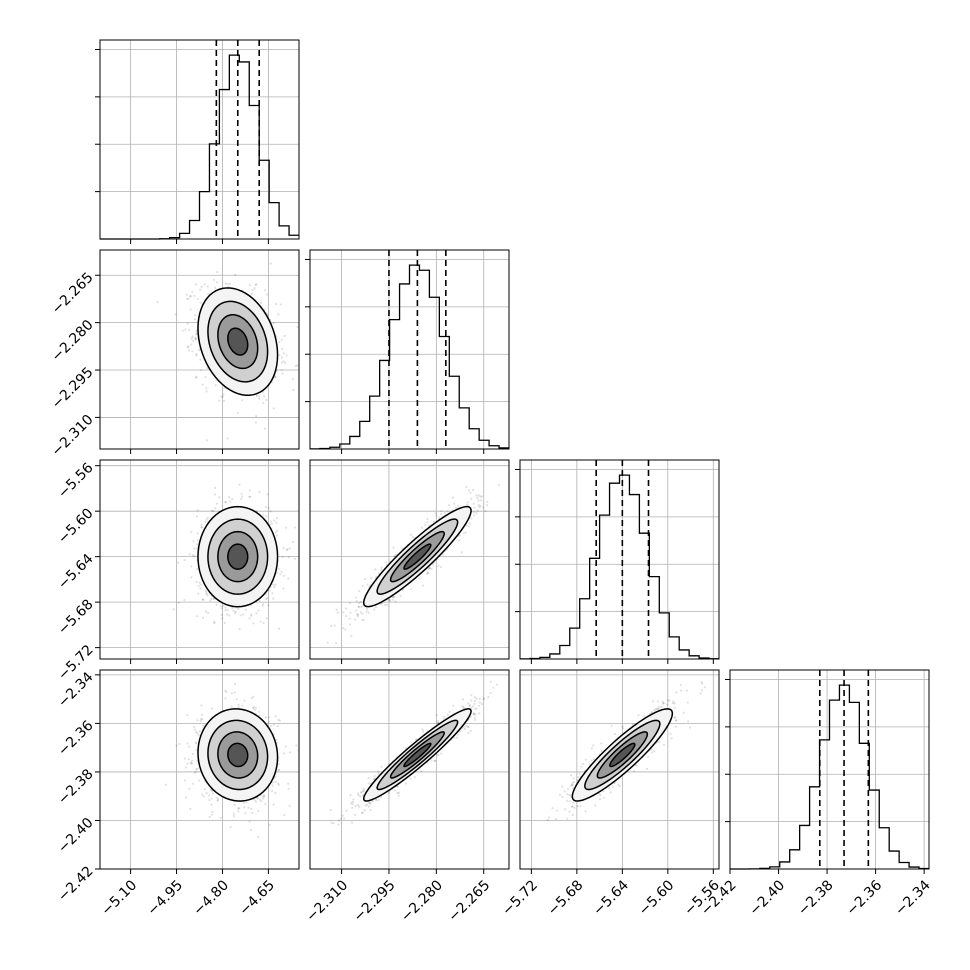 The image size is (970, 970). I want to click on y-tick-label-3-3: −2.36, so click(76, 739).